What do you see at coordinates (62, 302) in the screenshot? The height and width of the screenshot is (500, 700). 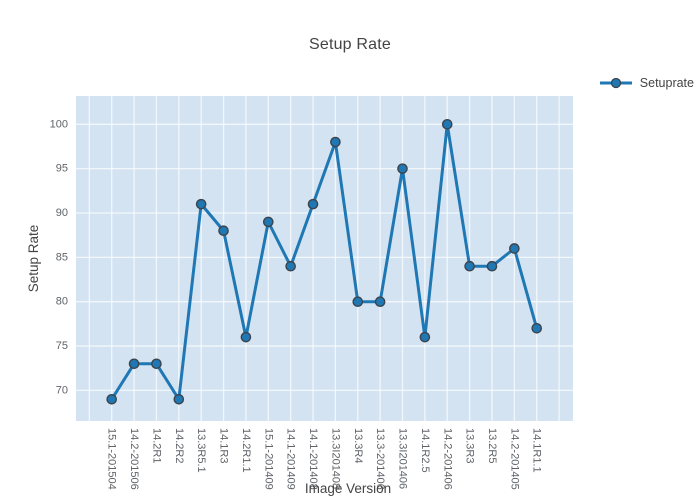 I see `y-tick-label: 80` at bounding box center [62, 302].